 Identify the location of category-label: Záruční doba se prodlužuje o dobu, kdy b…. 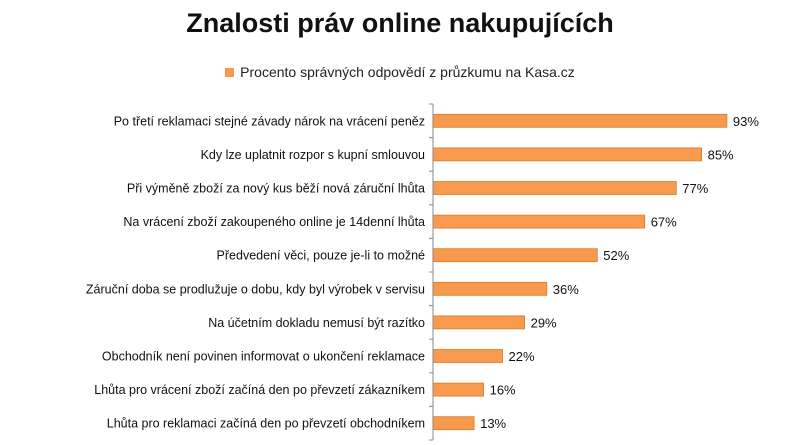
(255, 289).